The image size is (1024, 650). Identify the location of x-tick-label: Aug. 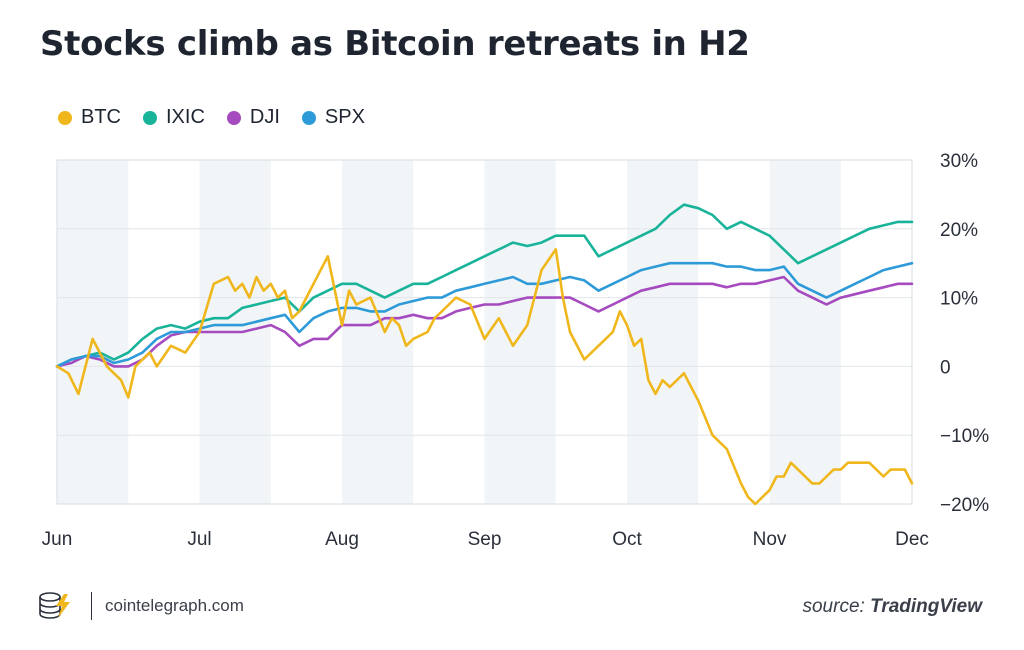
(342, 539).